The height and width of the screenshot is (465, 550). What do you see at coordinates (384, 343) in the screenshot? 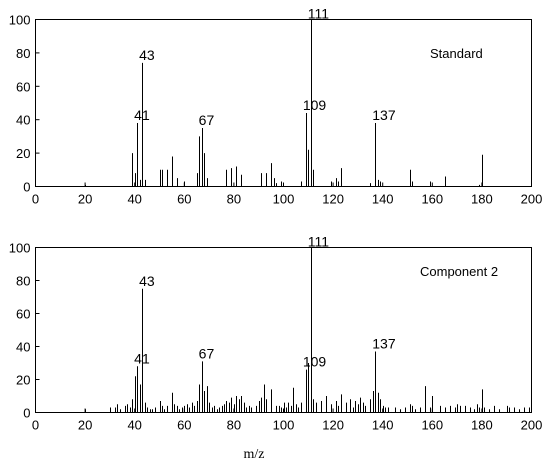
I see `component-2-peak-label: 137` at bounding box center [384, 343].